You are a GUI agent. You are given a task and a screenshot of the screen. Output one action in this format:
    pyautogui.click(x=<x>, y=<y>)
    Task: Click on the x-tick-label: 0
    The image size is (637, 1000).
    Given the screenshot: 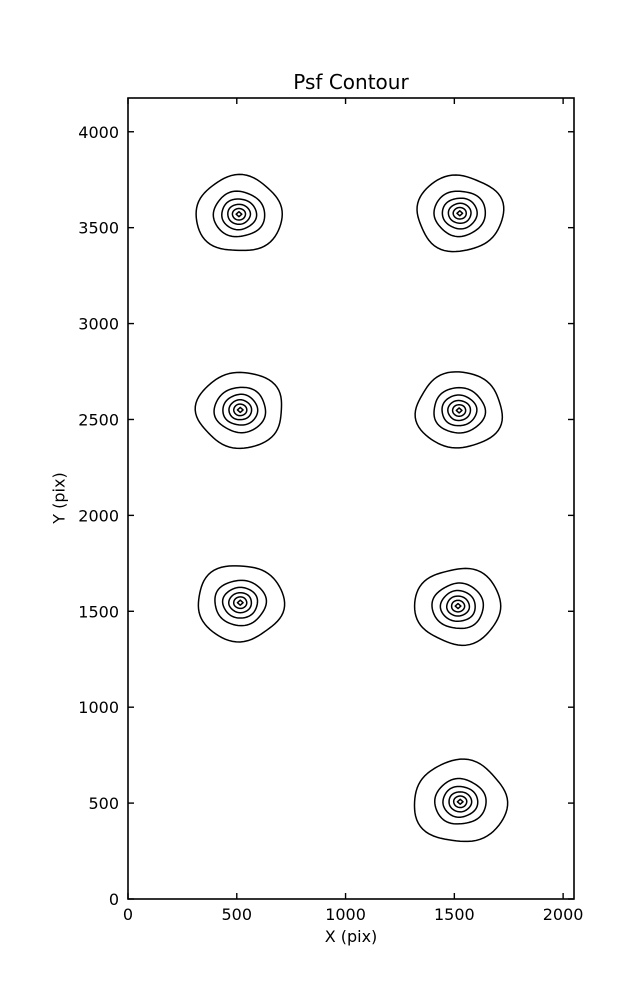 What is the action you would take?
    pyautogui.click(x=128, y=914)
    